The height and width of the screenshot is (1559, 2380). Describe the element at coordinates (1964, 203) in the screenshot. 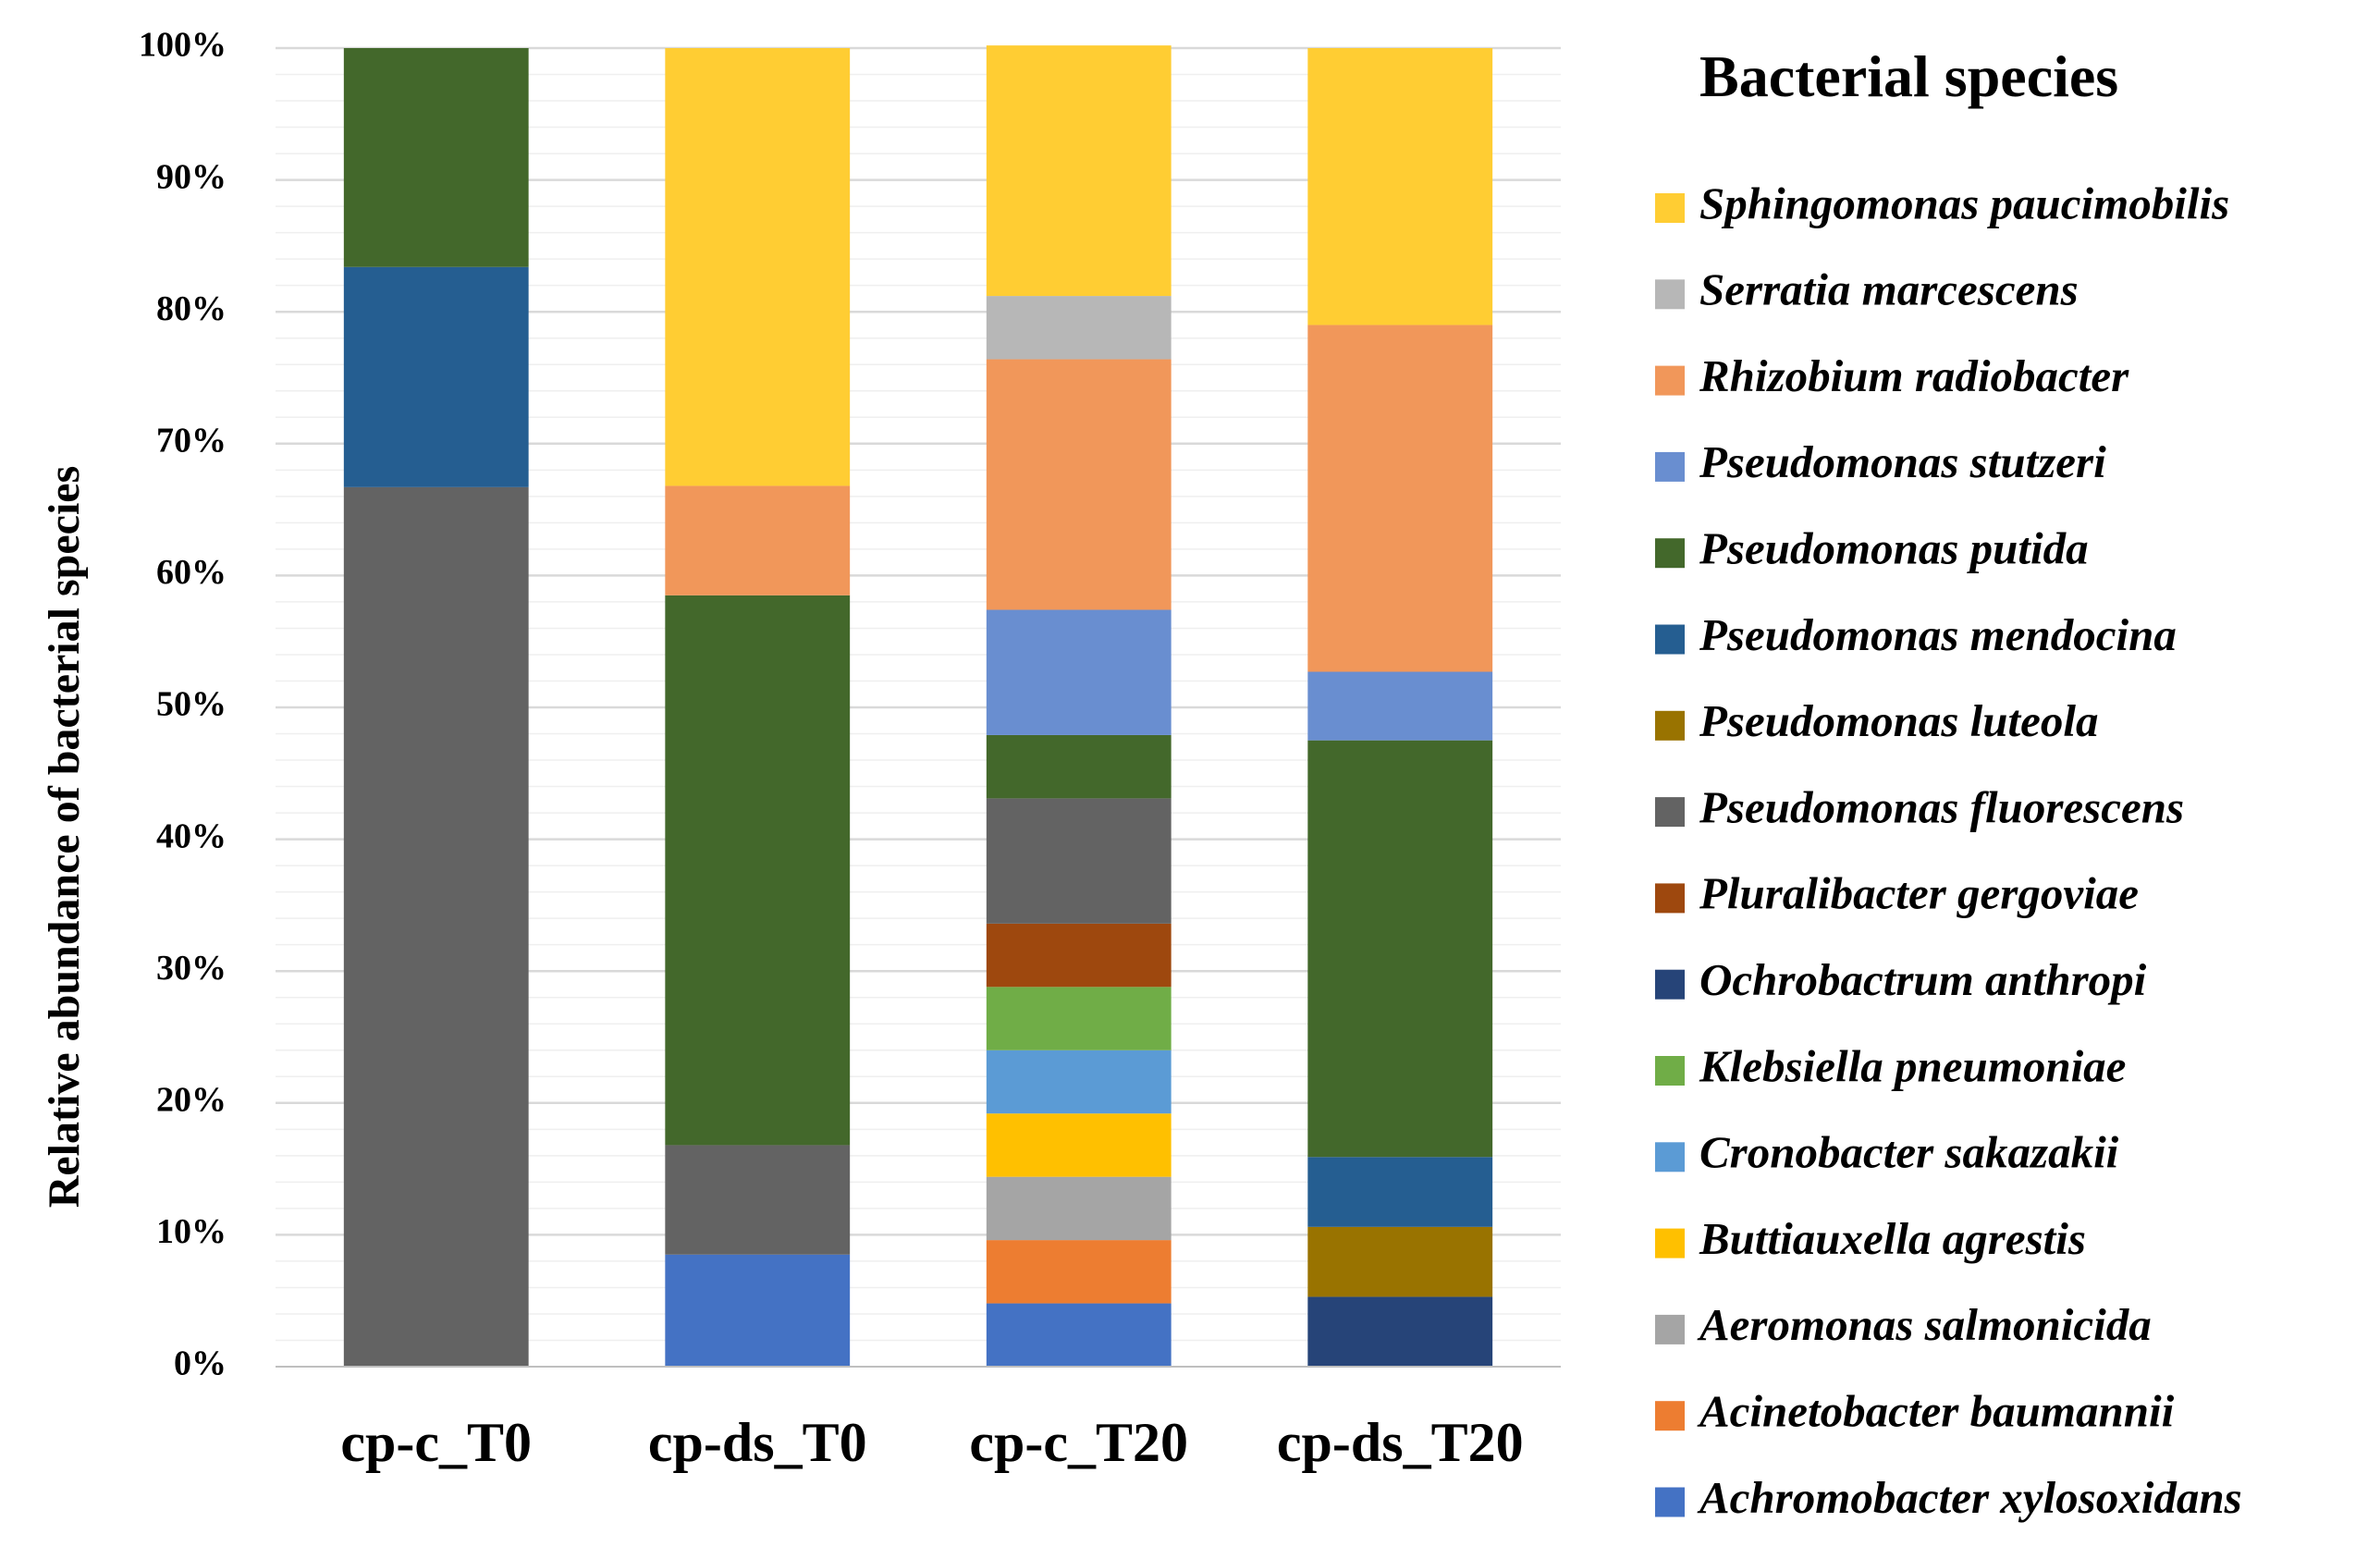

I see `legend-label: Sphingomonas paucimobilis` at that location.